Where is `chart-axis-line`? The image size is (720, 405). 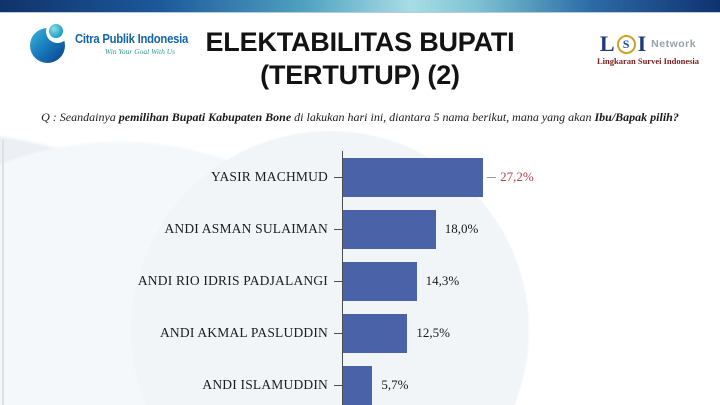 chart-axis-line is located at coordinates (342, 278).